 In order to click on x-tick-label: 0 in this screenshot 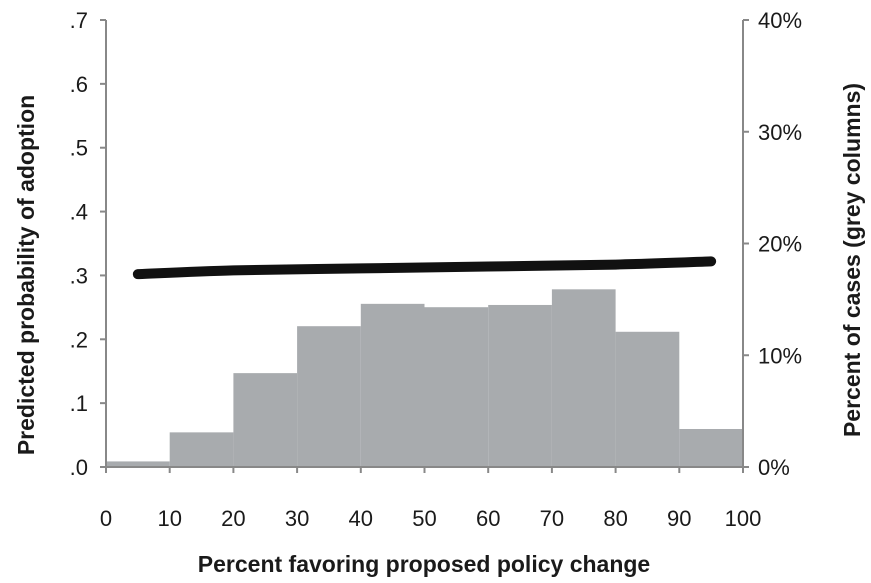, I will do `click(106, 518)`.